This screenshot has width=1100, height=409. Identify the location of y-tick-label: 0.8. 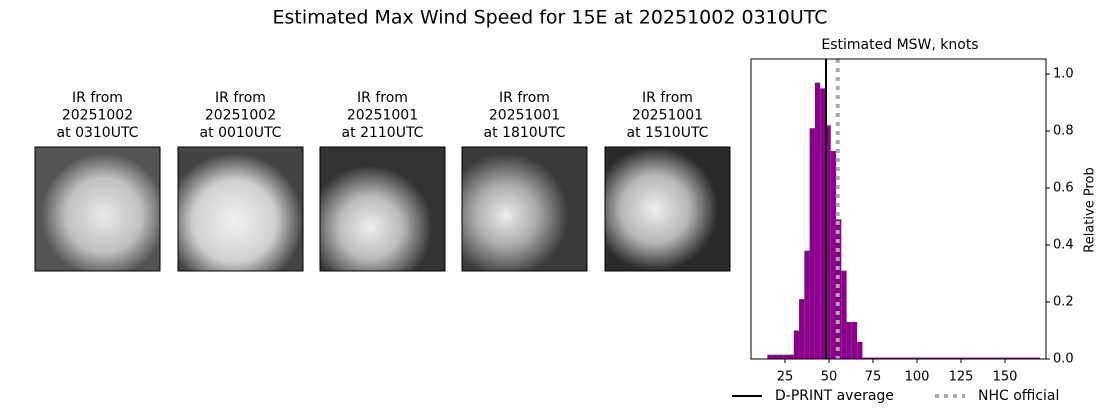
(1063, 131).